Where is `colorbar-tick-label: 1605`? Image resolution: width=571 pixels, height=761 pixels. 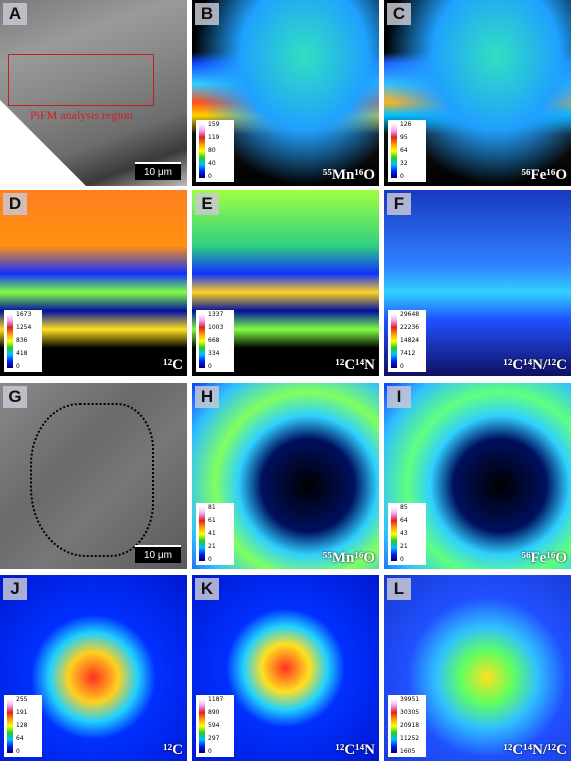
colorbar-tick-label: 1605 is located at coordinates (408, 751).